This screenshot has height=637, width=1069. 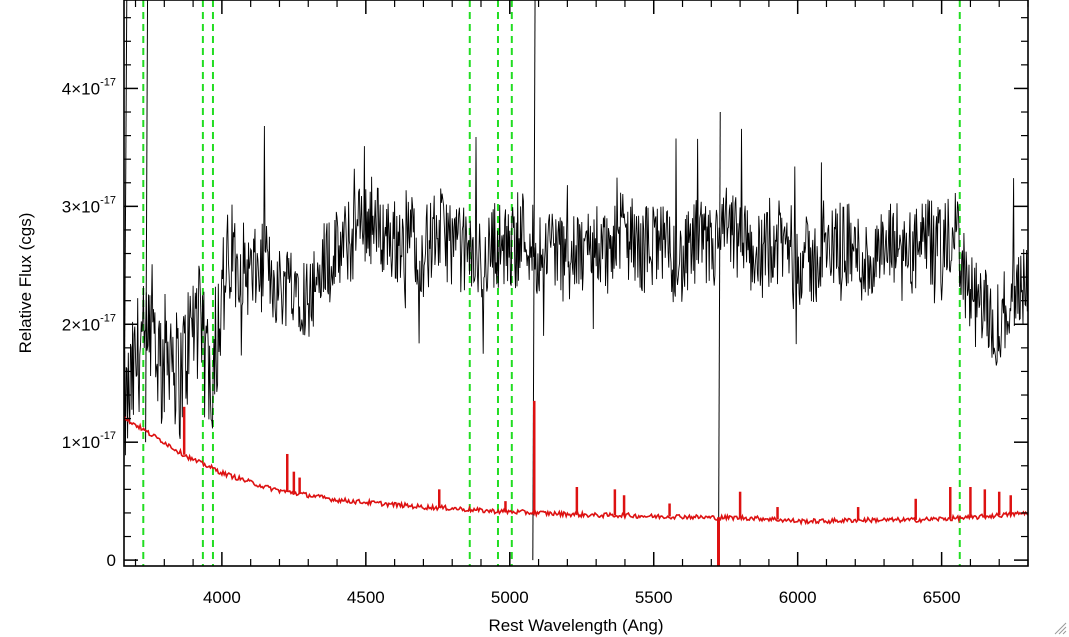 I want to click on x-tick-label: 5000, so click(x=510, y=597).